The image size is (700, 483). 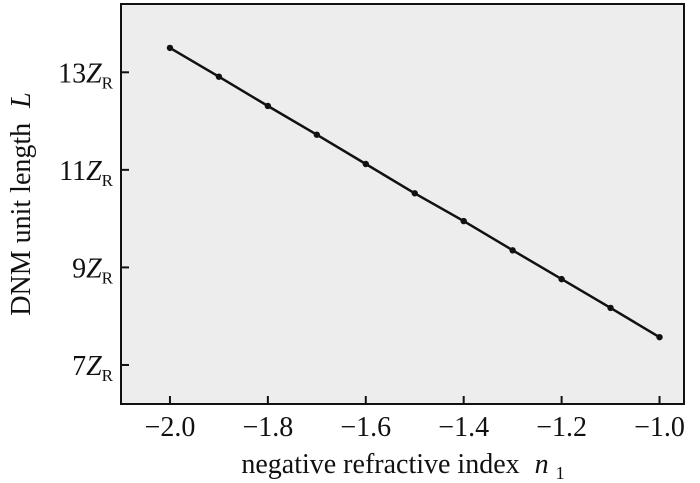 What do you see at coordinates (415, 419) in the screenshot?
I see `x-axis-ticks: −2.0 −1.8 −1.6 −1.4 −1.2 −1.0` at bounding box center [415, 419].